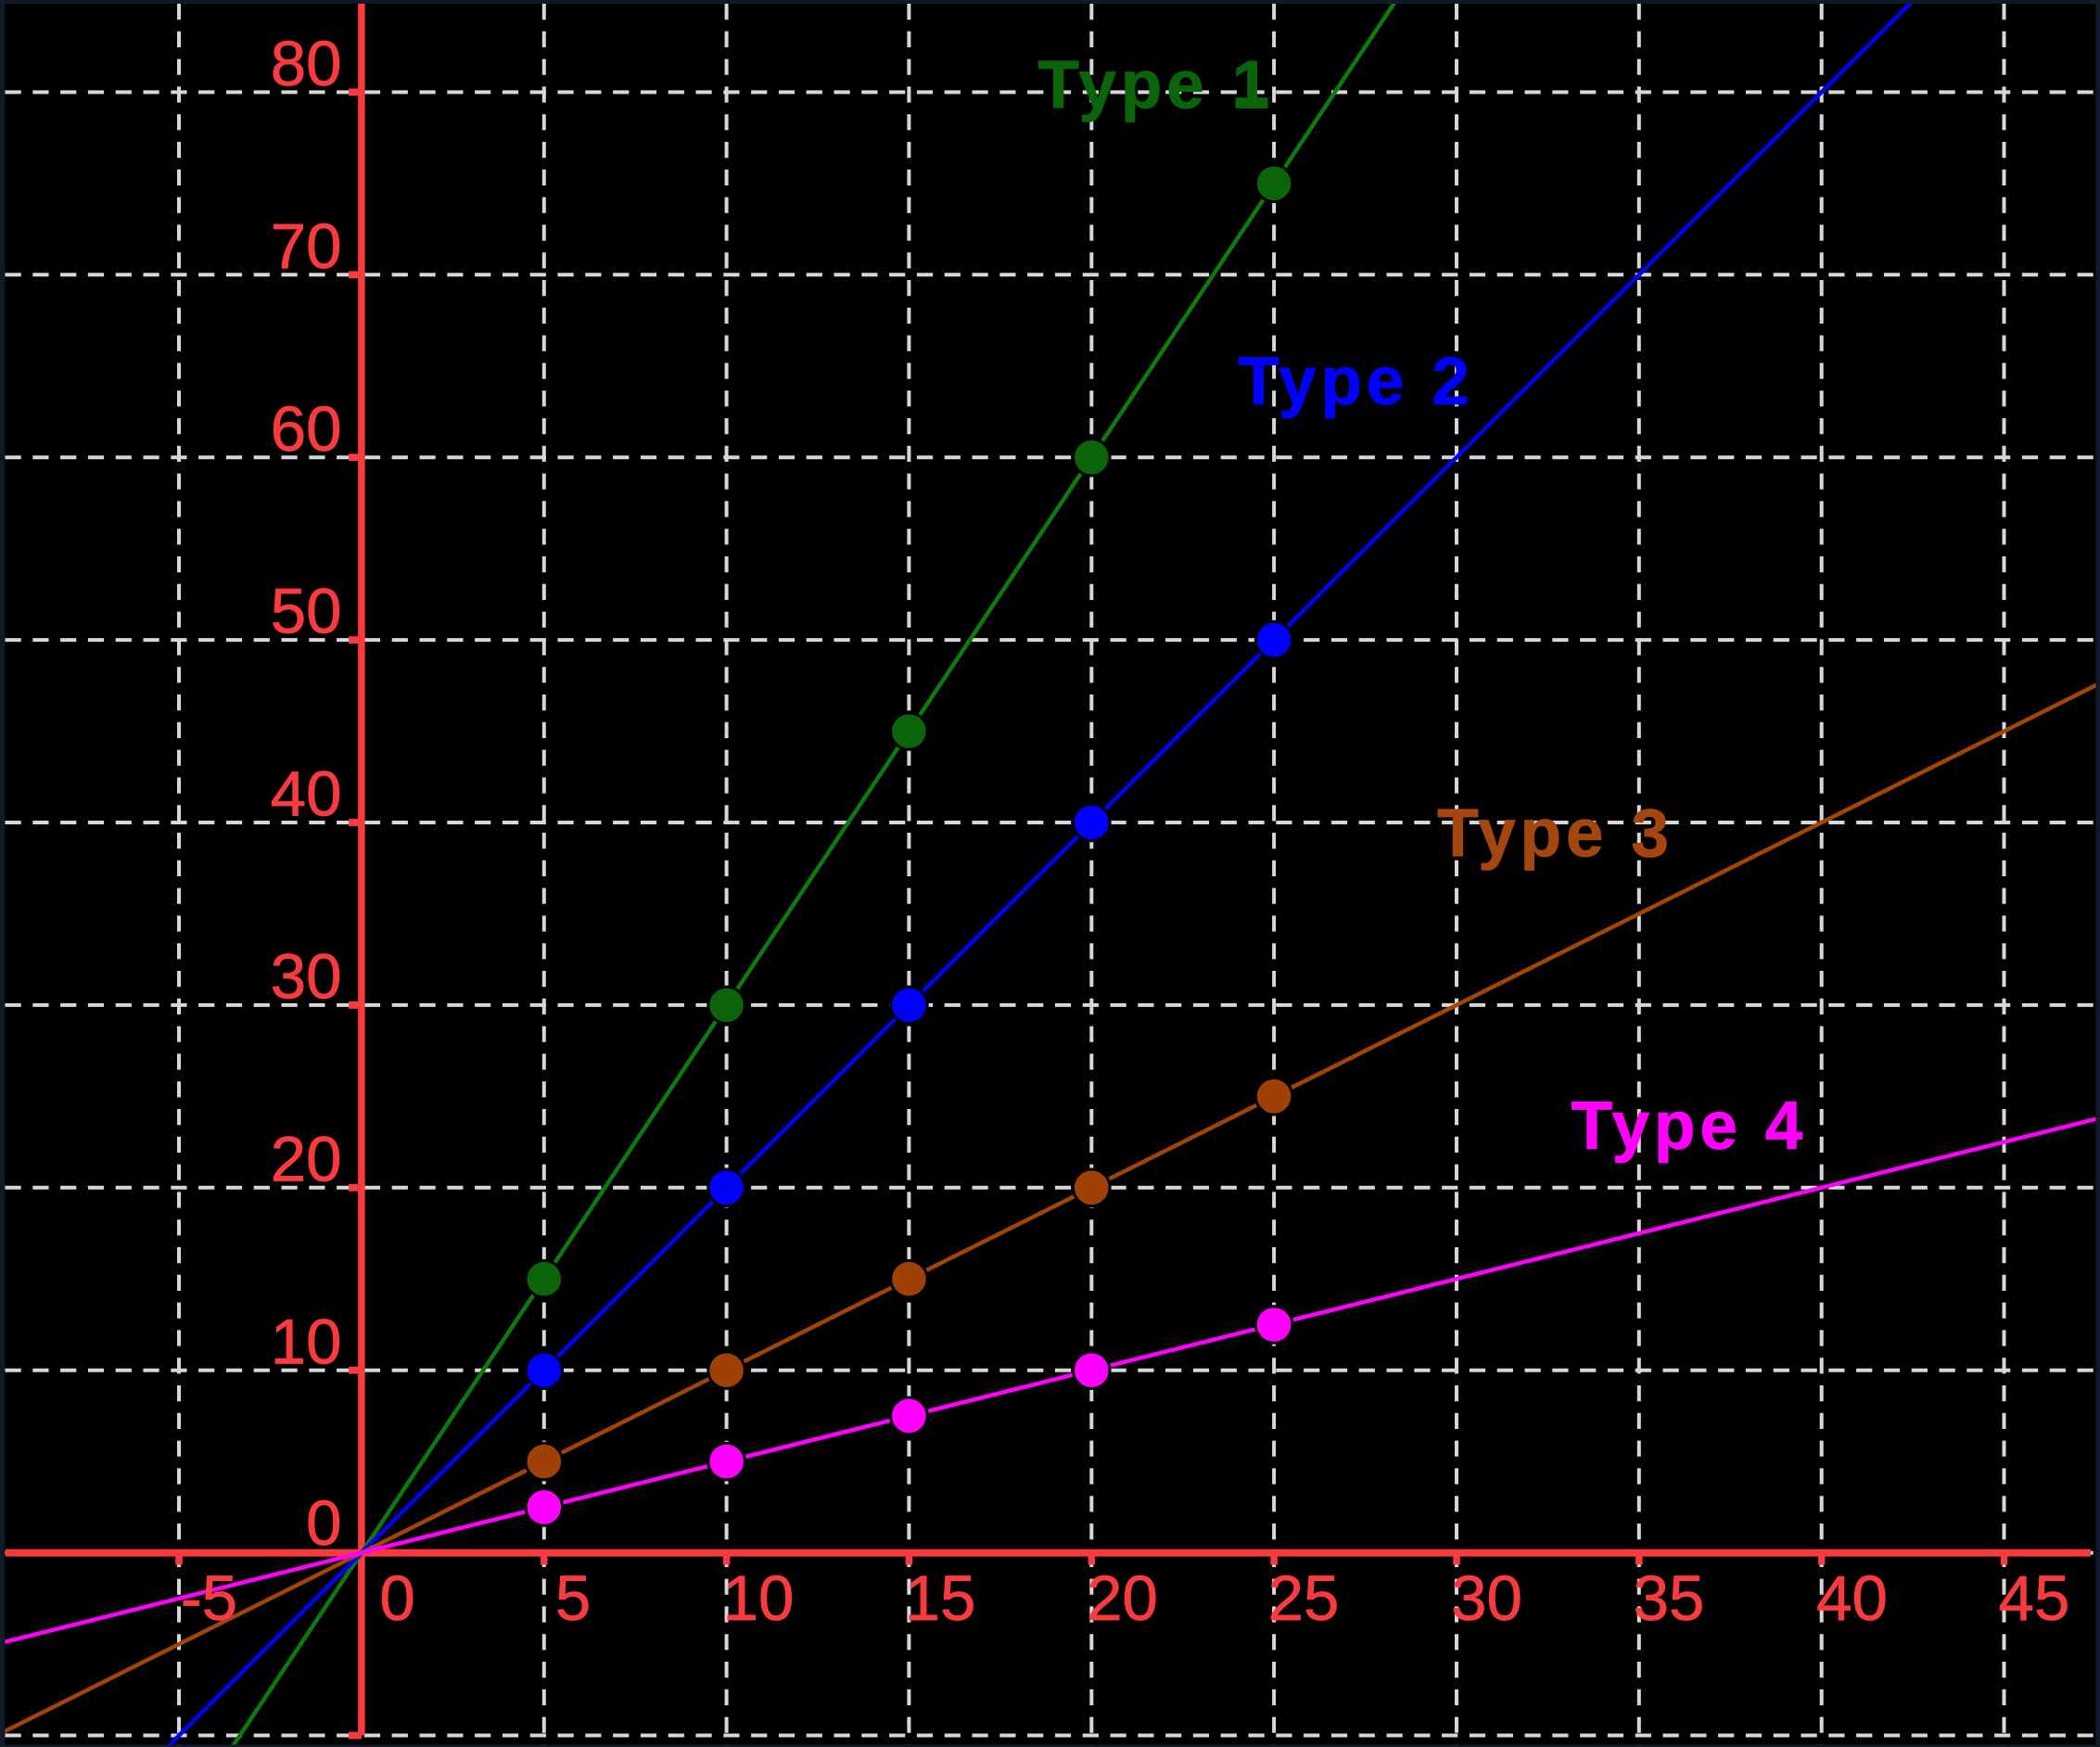 The image size is (2100, 1747). I want to click on svg-text: Type 3, so click(1555, 833).